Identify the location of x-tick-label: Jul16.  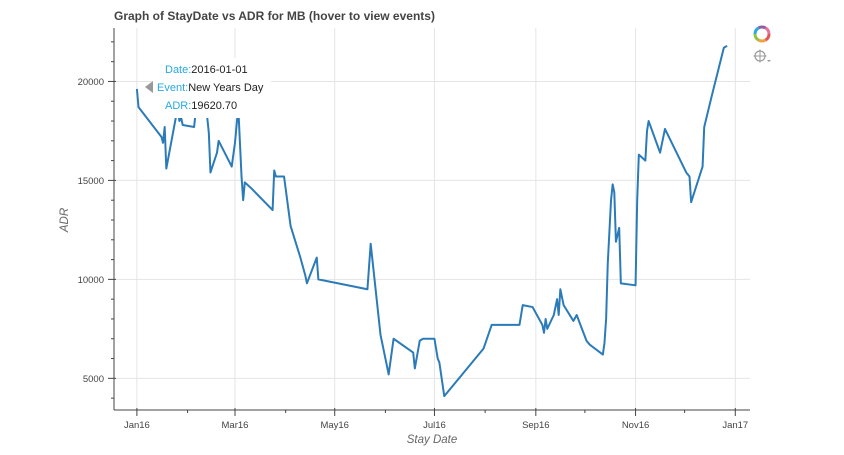
(434, 425).